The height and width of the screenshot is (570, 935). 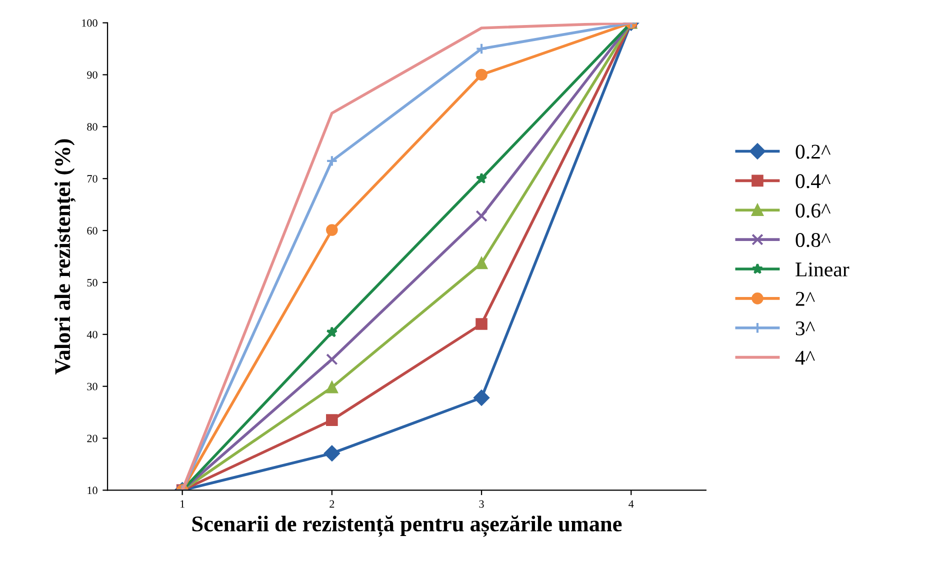 I want to click on y-tick-label: 20, so click(x=92, y=438).